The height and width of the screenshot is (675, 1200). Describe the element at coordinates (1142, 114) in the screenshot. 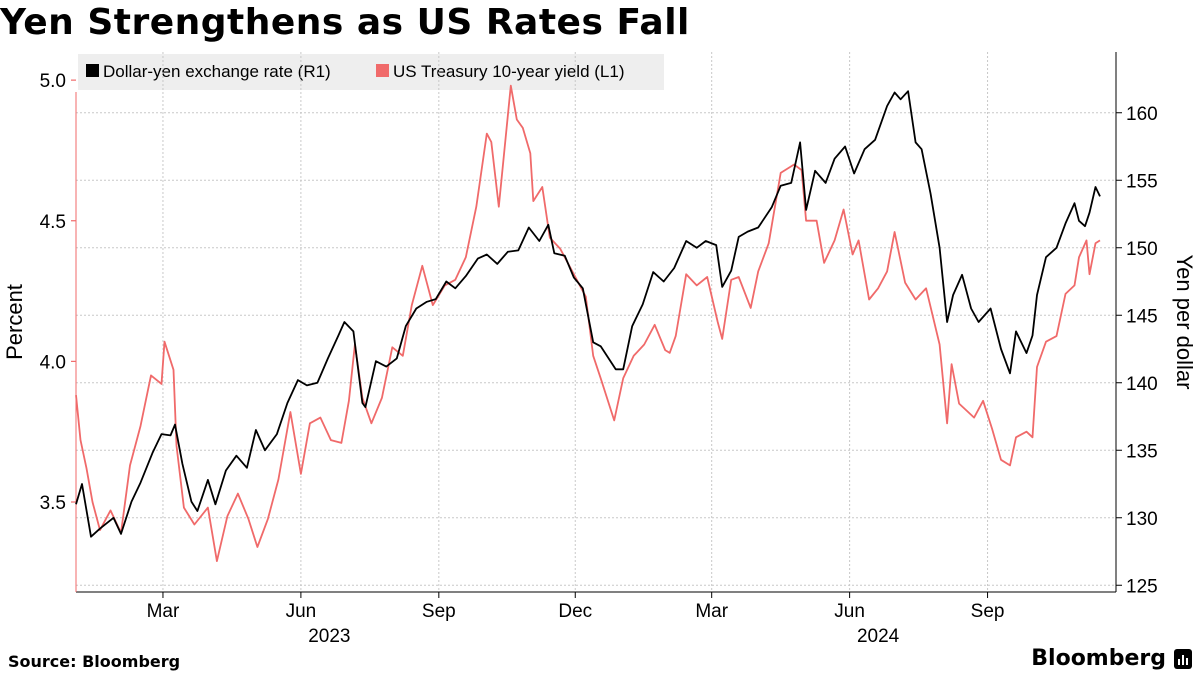

I see `y-right-tick-label: 160` at that location.